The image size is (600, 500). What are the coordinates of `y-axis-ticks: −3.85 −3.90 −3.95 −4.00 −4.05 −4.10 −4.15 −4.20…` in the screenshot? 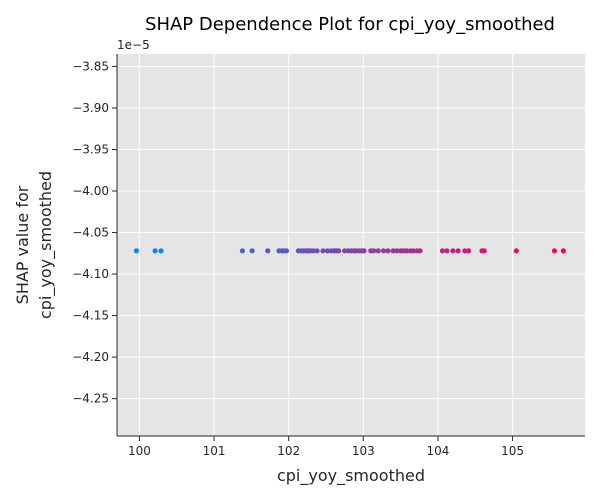 It's located at (94, 232).